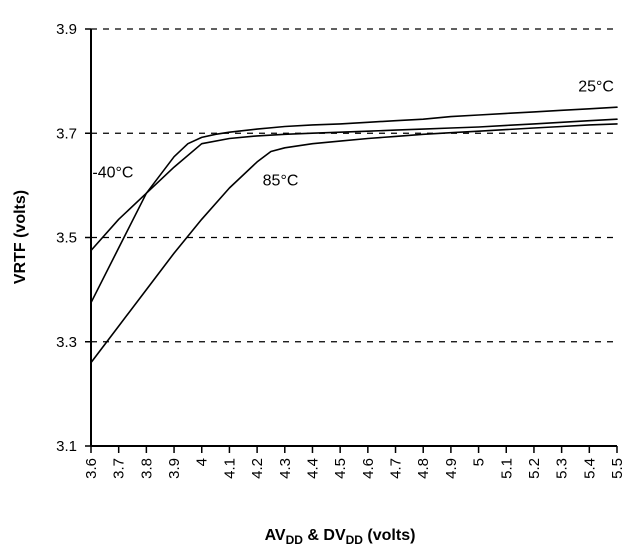 The image size is (624, 548). What do you see at coordinates (174, 468) in the screenshot?
I see `x-tick-label: 3.9` at bounding box center [174, 468].